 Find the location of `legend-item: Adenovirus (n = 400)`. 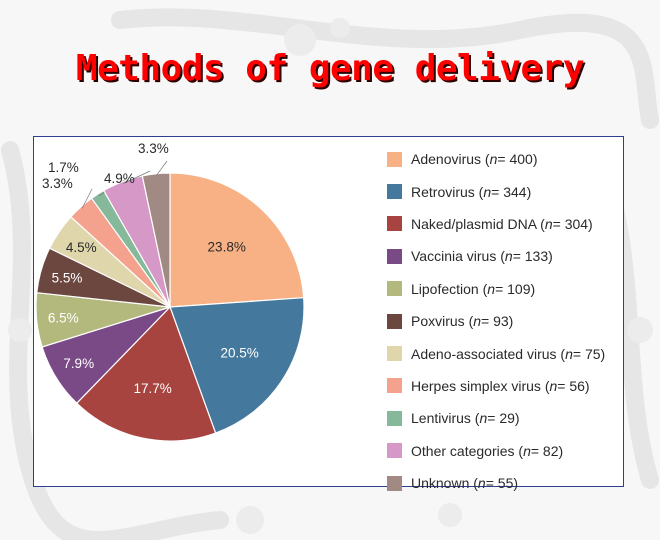

legend-item: Adenovirus (n = 400) is located at coordinates (496, 159).